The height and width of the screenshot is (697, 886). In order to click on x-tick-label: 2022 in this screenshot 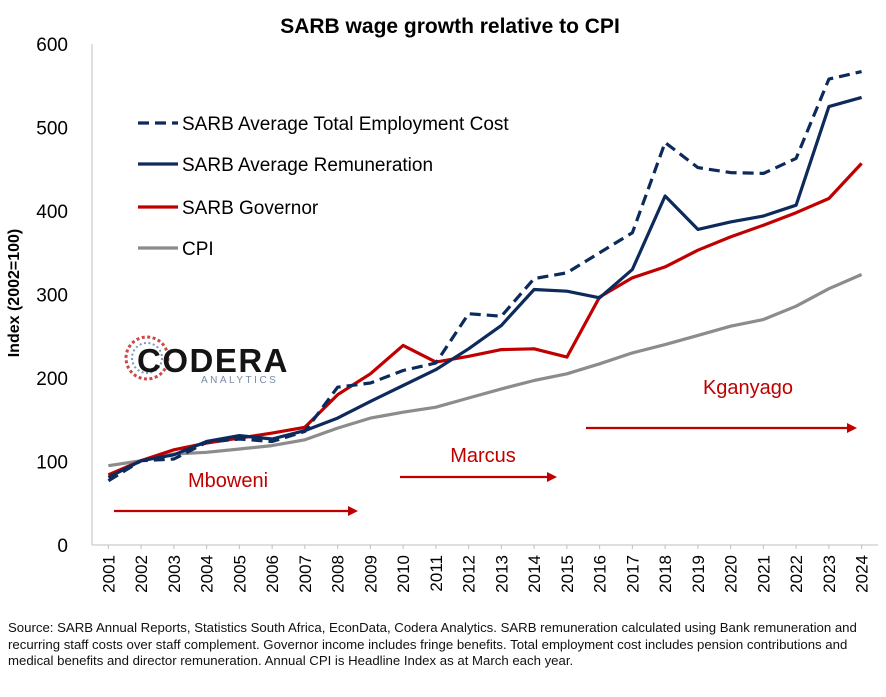, I will do `click(796, 574)`.